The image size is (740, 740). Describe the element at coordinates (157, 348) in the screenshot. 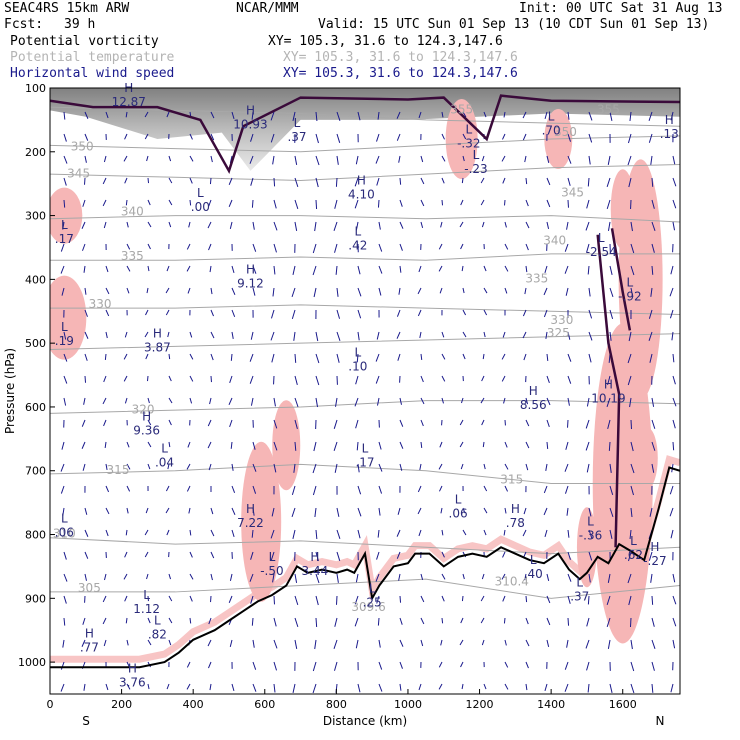

I see `extrema-value-7: 3.87` at that location.